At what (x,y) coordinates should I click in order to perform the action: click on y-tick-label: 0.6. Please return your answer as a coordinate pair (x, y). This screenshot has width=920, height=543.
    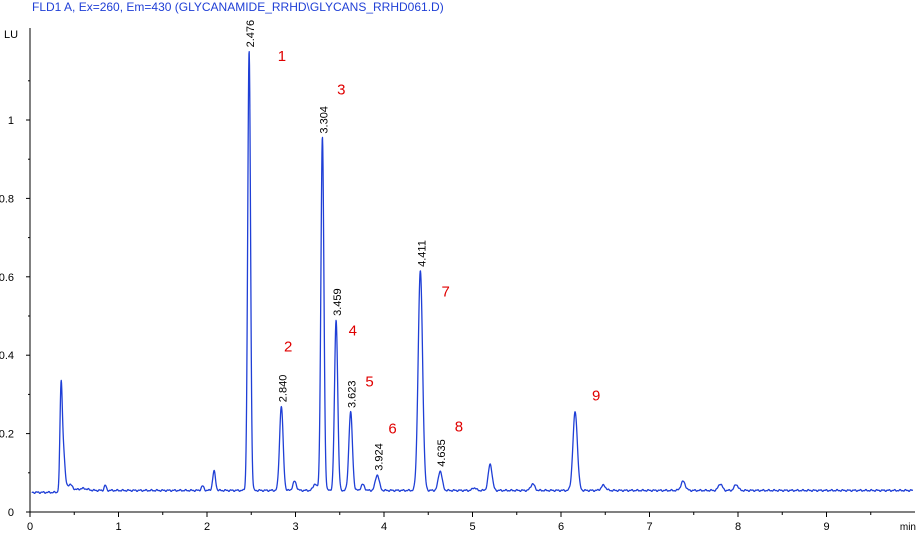
    Looking at the image, I should click on (7, 278).